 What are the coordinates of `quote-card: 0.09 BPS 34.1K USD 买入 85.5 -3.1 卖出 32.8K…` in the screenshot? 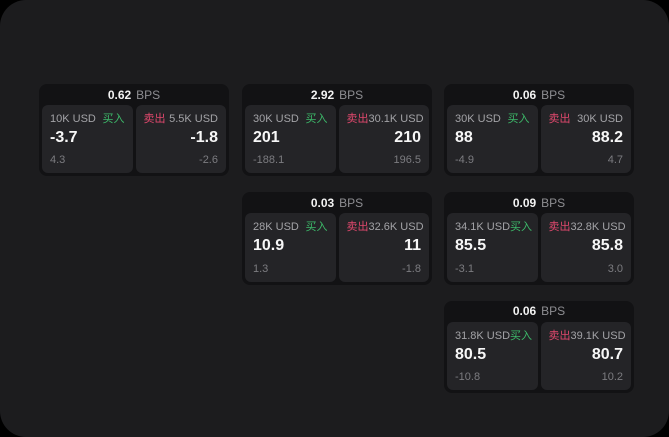 It's located at (539, 238).